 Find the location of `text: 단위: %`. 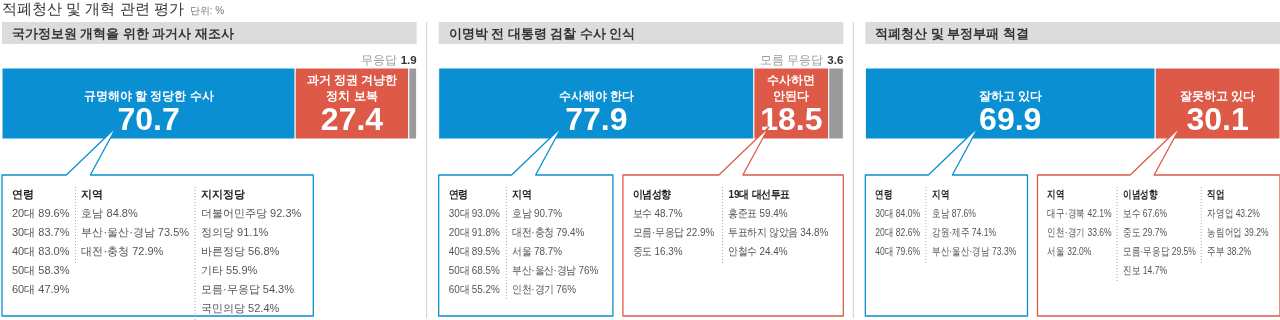

text: 단위: % is located at coordinates (207, 10).